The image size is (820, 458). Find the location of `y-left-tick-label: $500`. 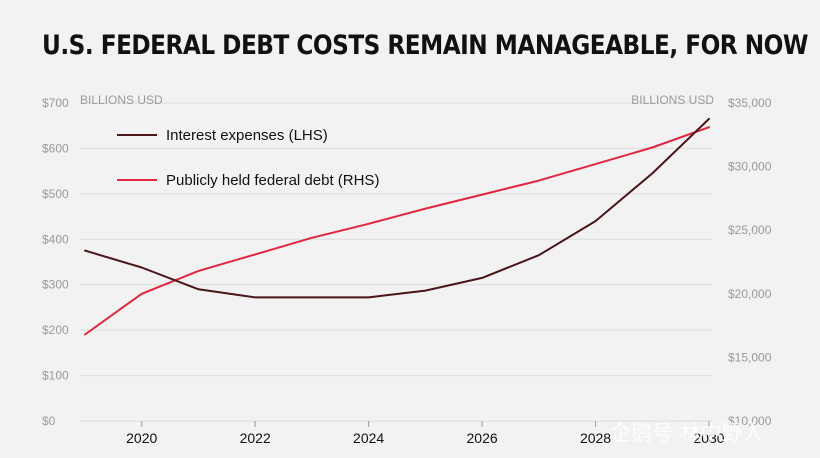

y-left-tick-label: $500 is located at coordinates (55, 194).